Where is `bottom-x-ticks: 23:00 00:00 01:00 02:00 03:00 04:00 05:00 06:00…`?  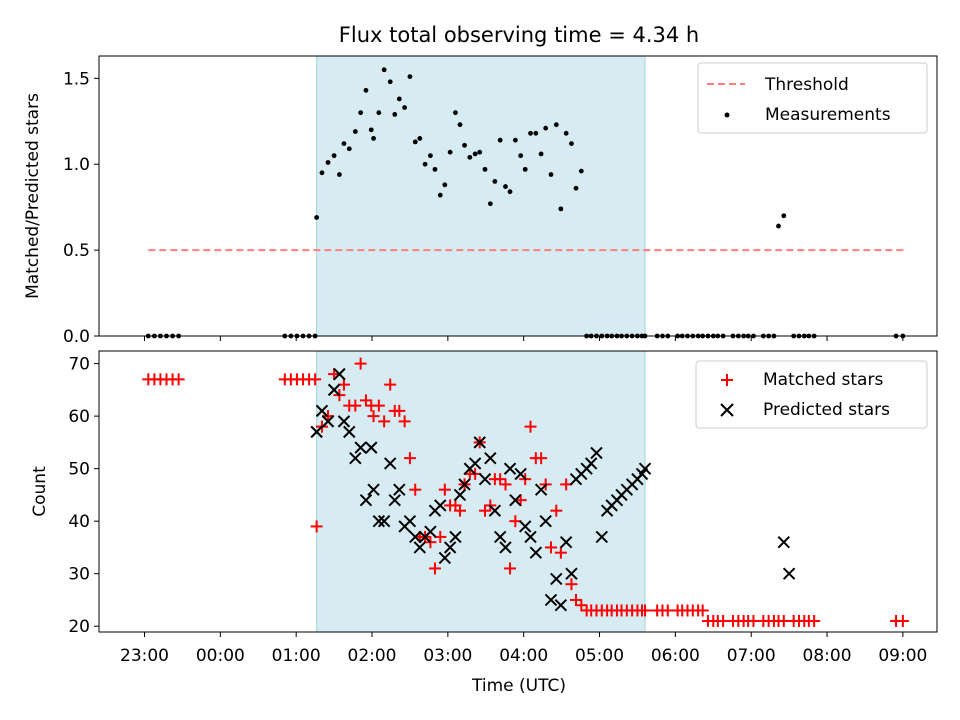
bottom-x-ticks: 23:00 00:00 01:00 02:00 03:00 04:00 05:00 06:00… is located at coordinates (523, 649).